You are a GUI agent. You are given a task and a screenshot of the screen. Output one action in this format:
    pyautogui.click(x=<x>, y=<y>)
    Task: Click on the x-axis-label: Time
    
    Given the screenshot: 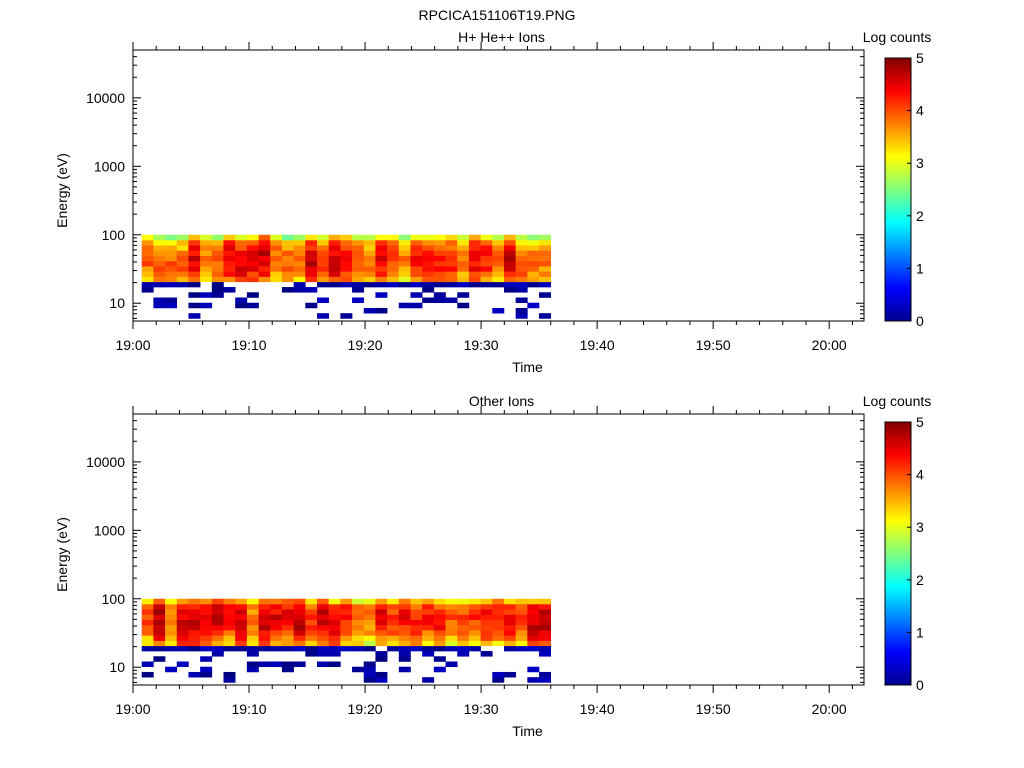 What is the action you would take?
    pyautogui.click(x=527, y=731)
    